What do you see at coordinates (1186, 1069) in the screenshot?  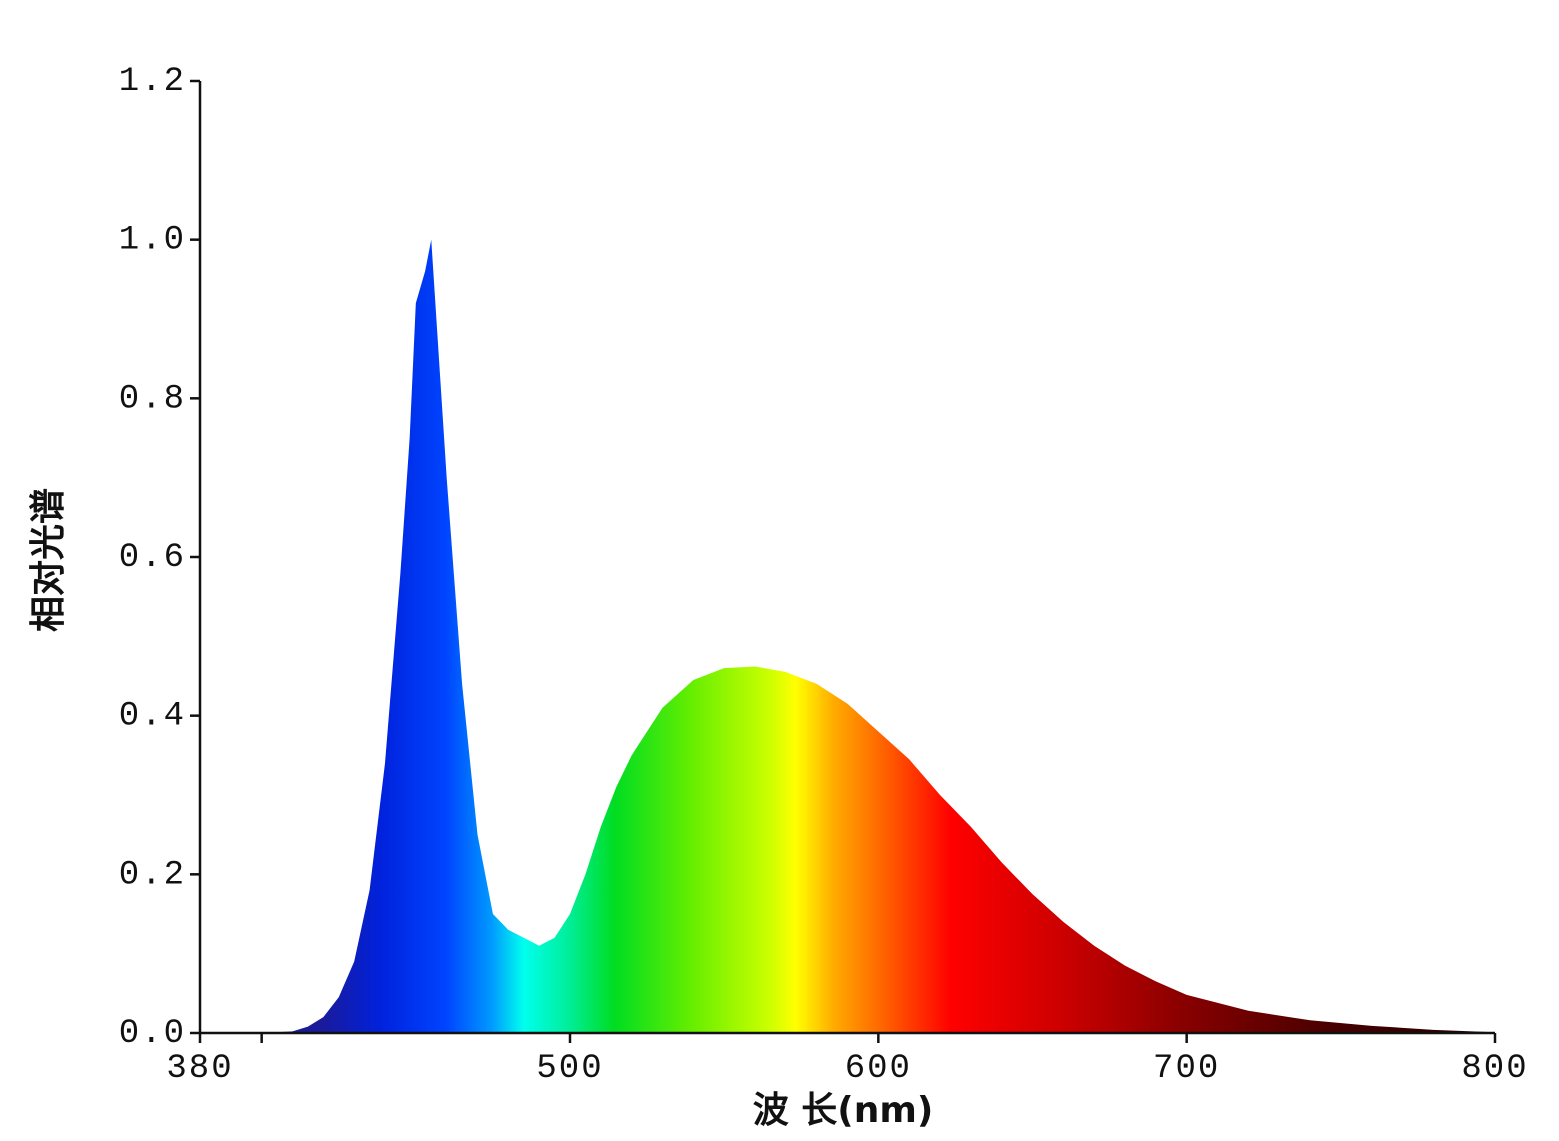 I see `x-tick-label: 700` at bounding box center [1186, 1069].